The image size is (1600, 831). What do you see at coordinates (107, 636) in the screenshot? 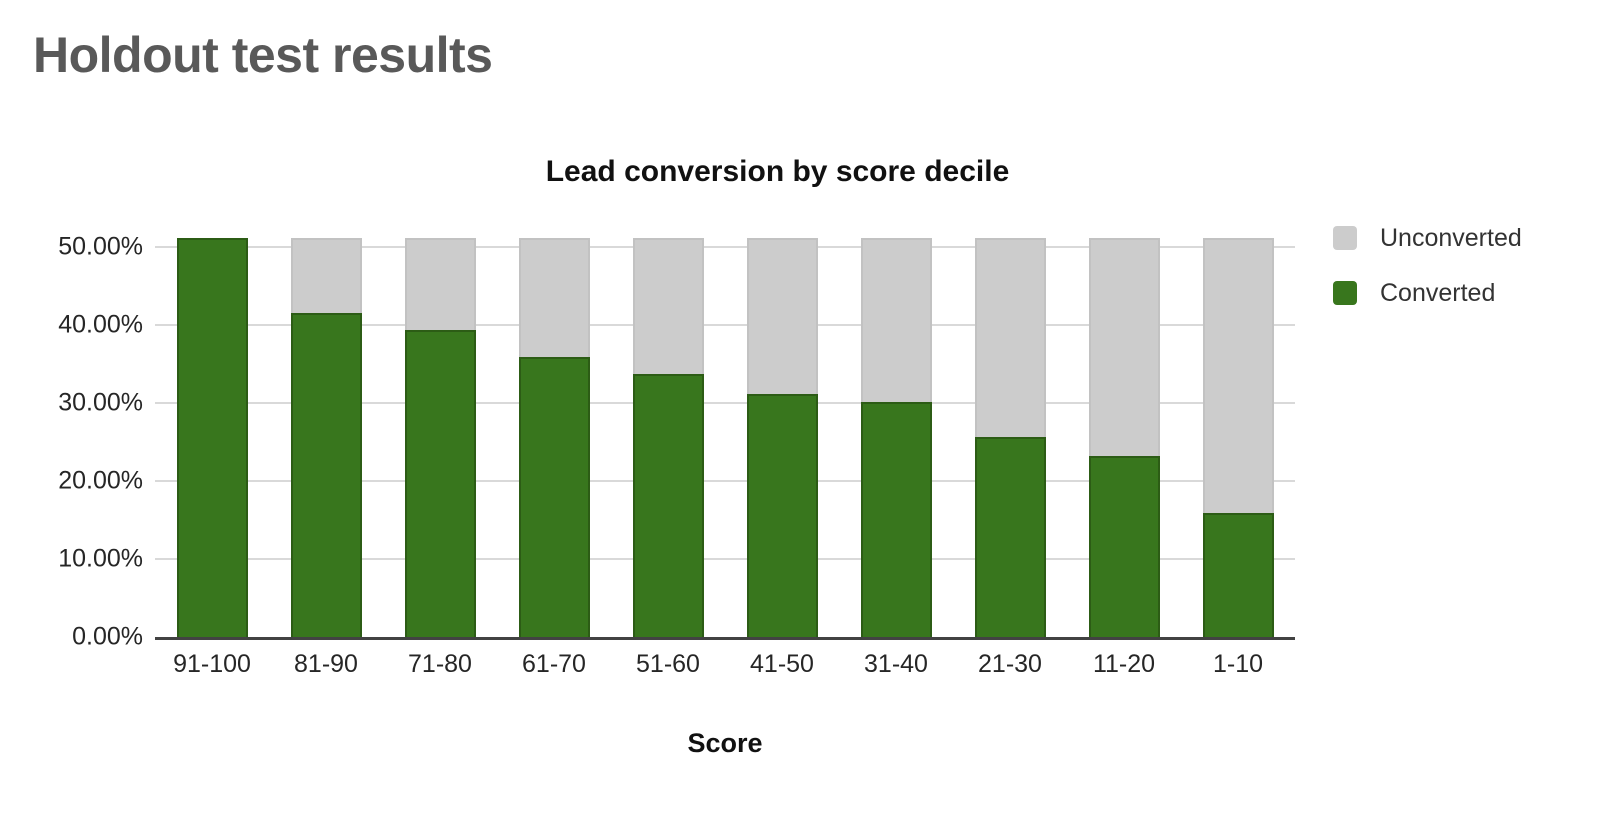
I see `y-tick-label: 0.00%` at bounding box center [107, 636].